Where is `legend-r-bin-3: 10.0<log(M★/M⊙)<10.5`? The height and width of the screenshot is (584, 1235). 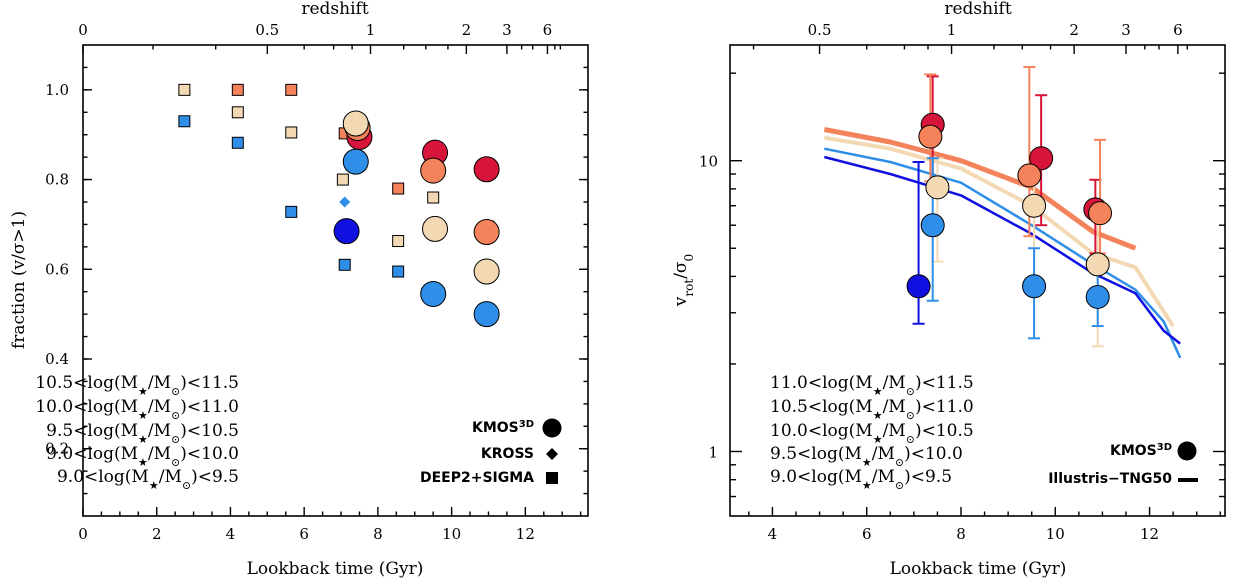 legend-r-bin-3: 10.0<log(M★/M⊙)<10.5 is located at coordinates (872, 433).